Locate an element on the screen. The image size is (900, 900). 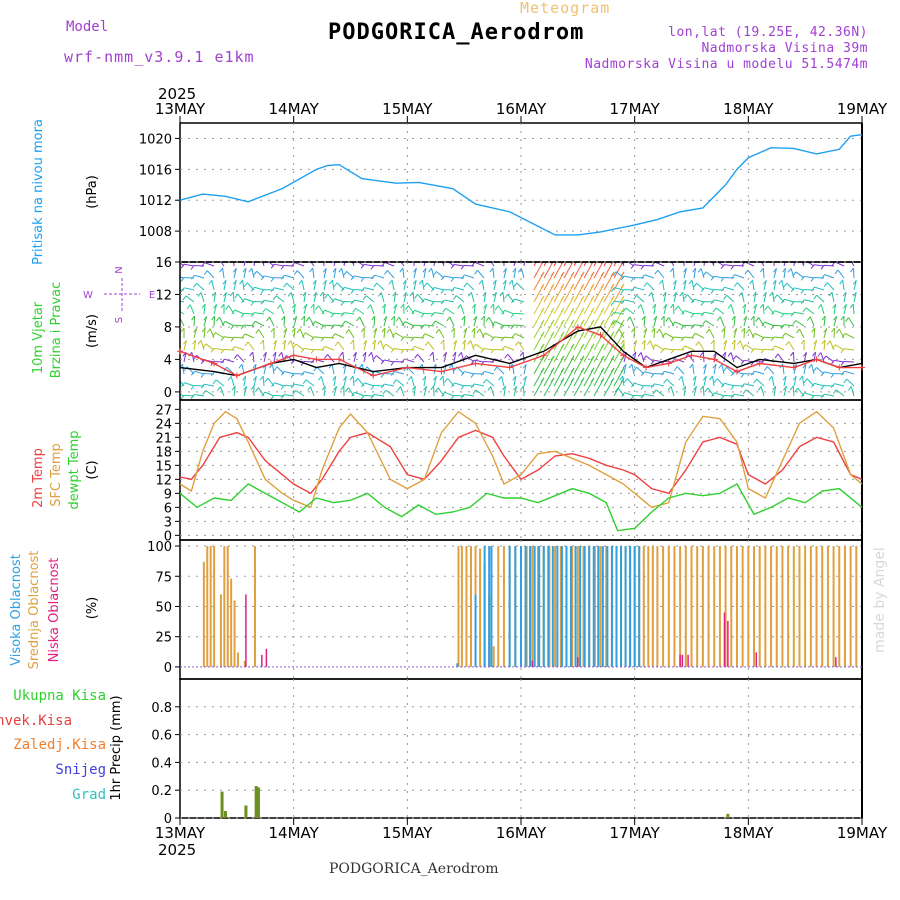
gust-marker is located at coordinates (373, 375).